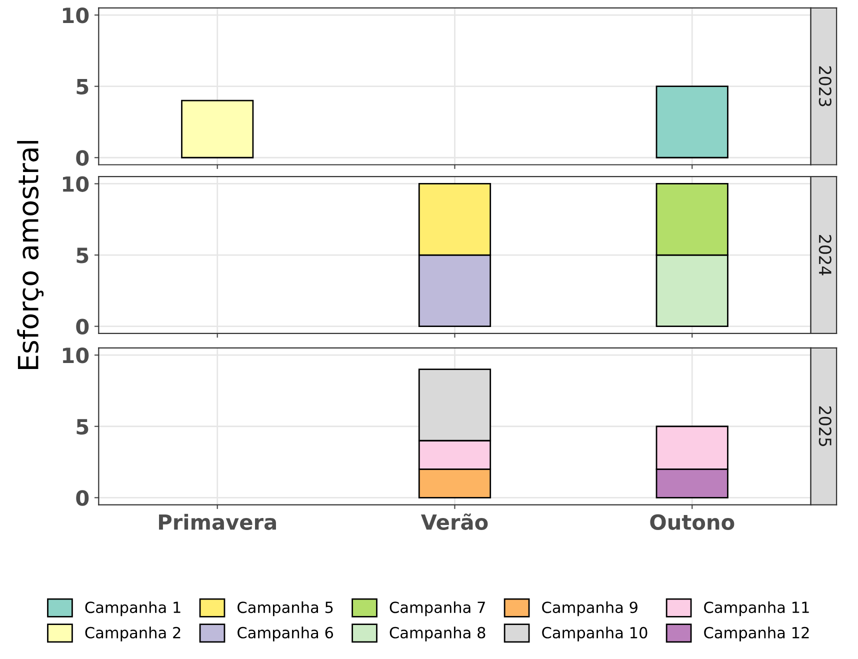  I want to click on legend-label: Campanha 12, so click(756, 634).